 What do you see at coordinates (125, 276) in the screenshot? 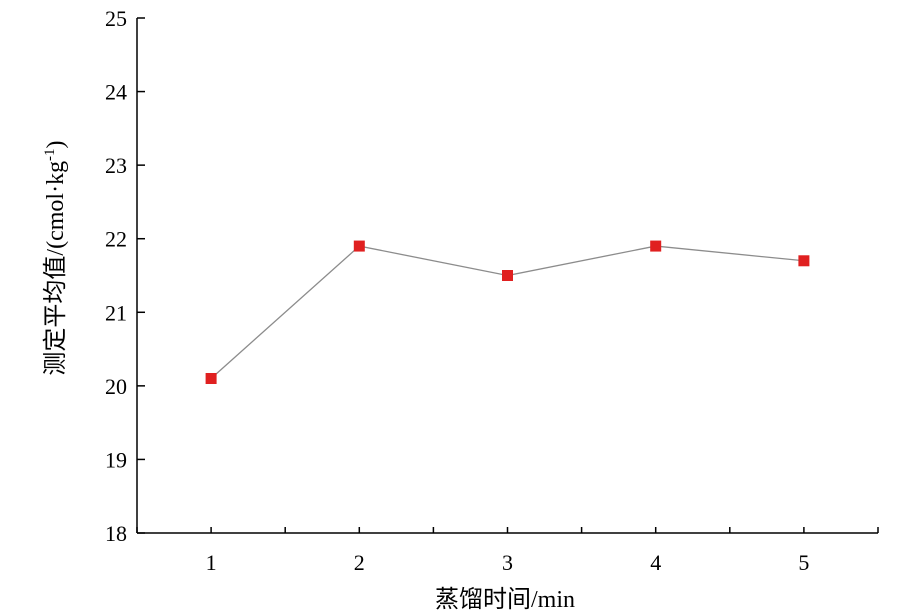
I see `y-axis-ticks: 18 19 20 21 22 23 24 25` at bounding box center [125, 276].